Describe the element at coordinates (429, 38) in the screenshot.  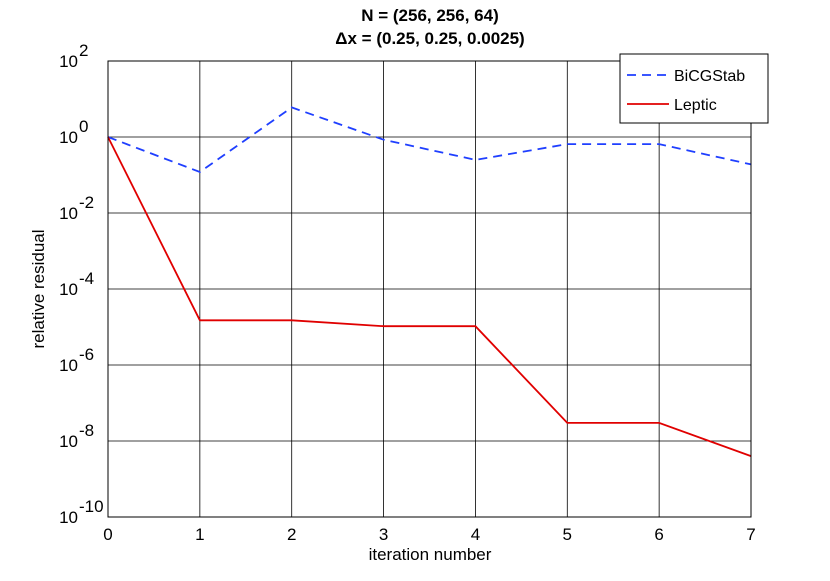
I see `chart-title-line-2: Δx = (0.25, 0.25, 0.0025)` at that location.